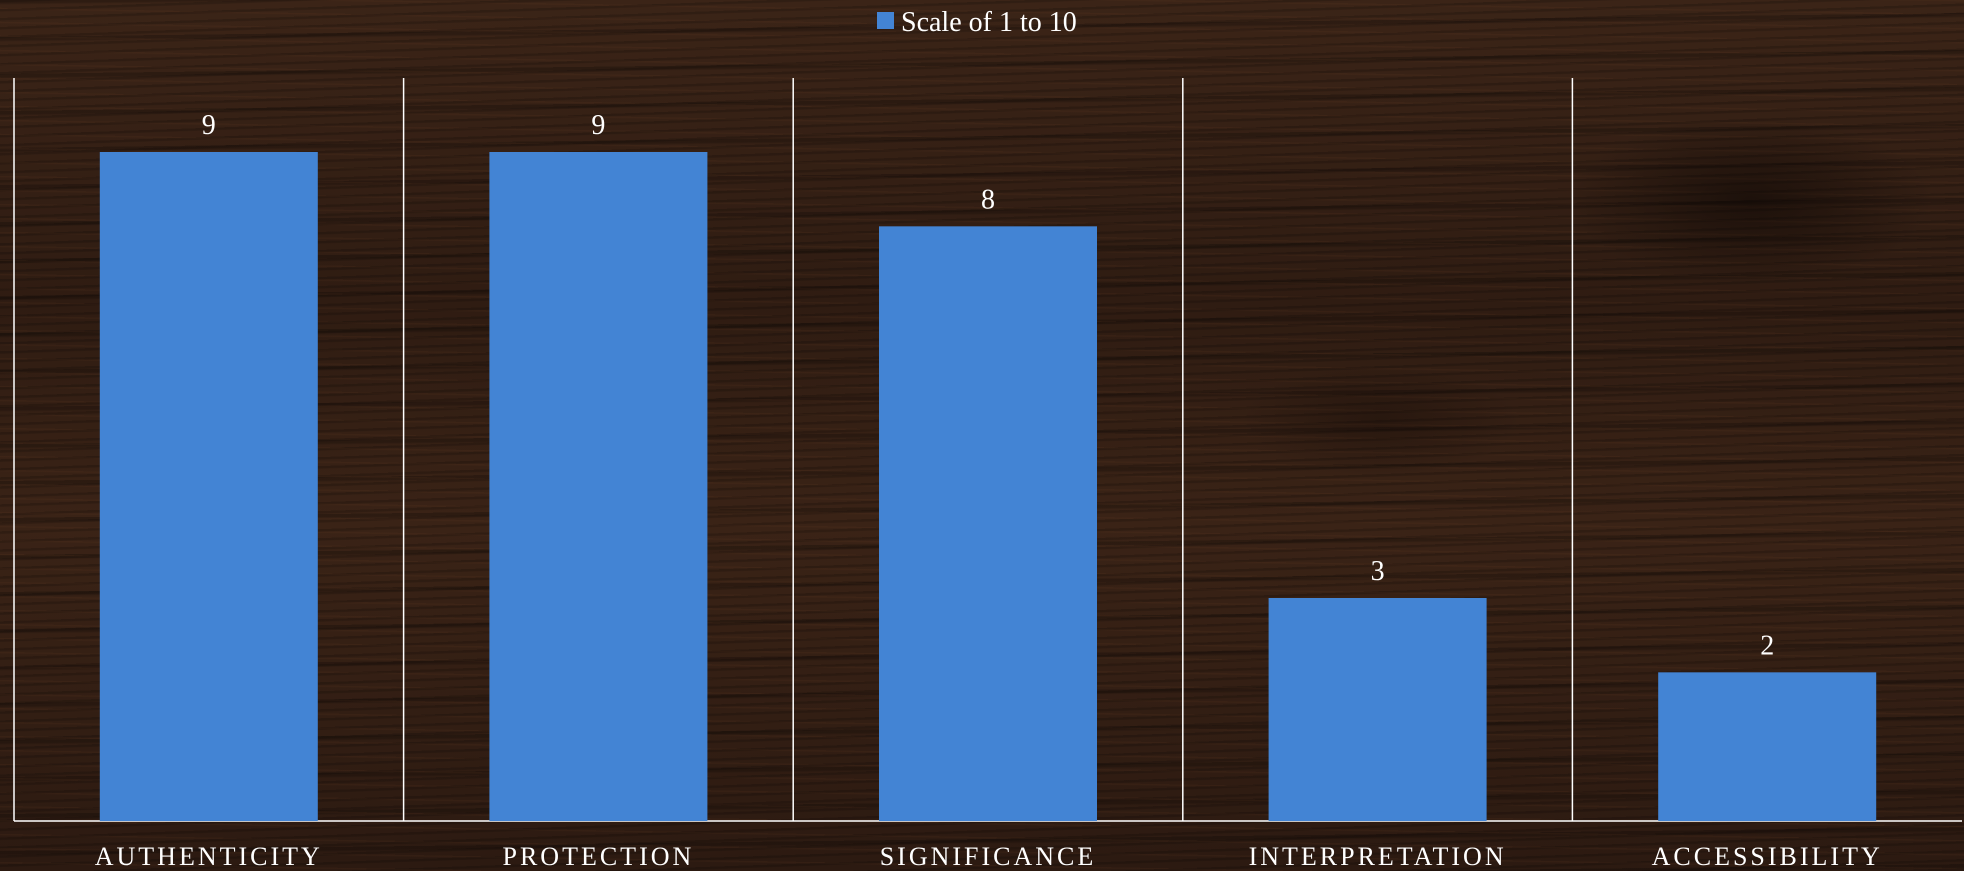 The image size is (1964, 871). Describe the element at coordinates (1378, 571) in the screenshot. I see `data-label-interpretation: 3` at that location.